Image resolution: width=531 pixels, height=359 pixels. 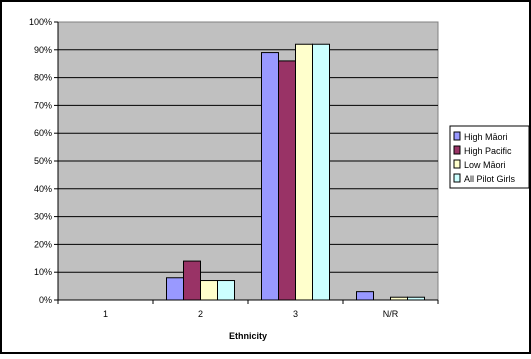 I want to click on y-tick-label: 60%, so click(x=43, y=133).